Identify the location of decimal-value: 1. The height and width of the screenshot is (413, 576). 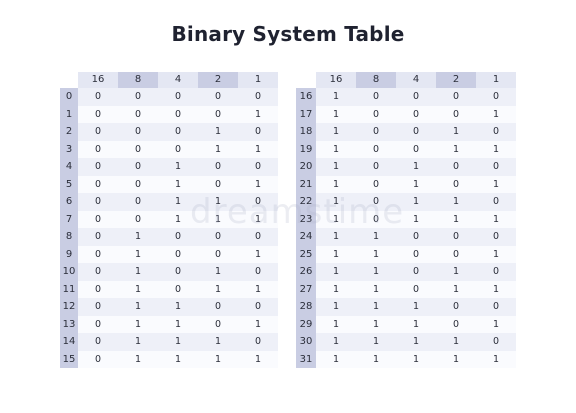
(69, 114).